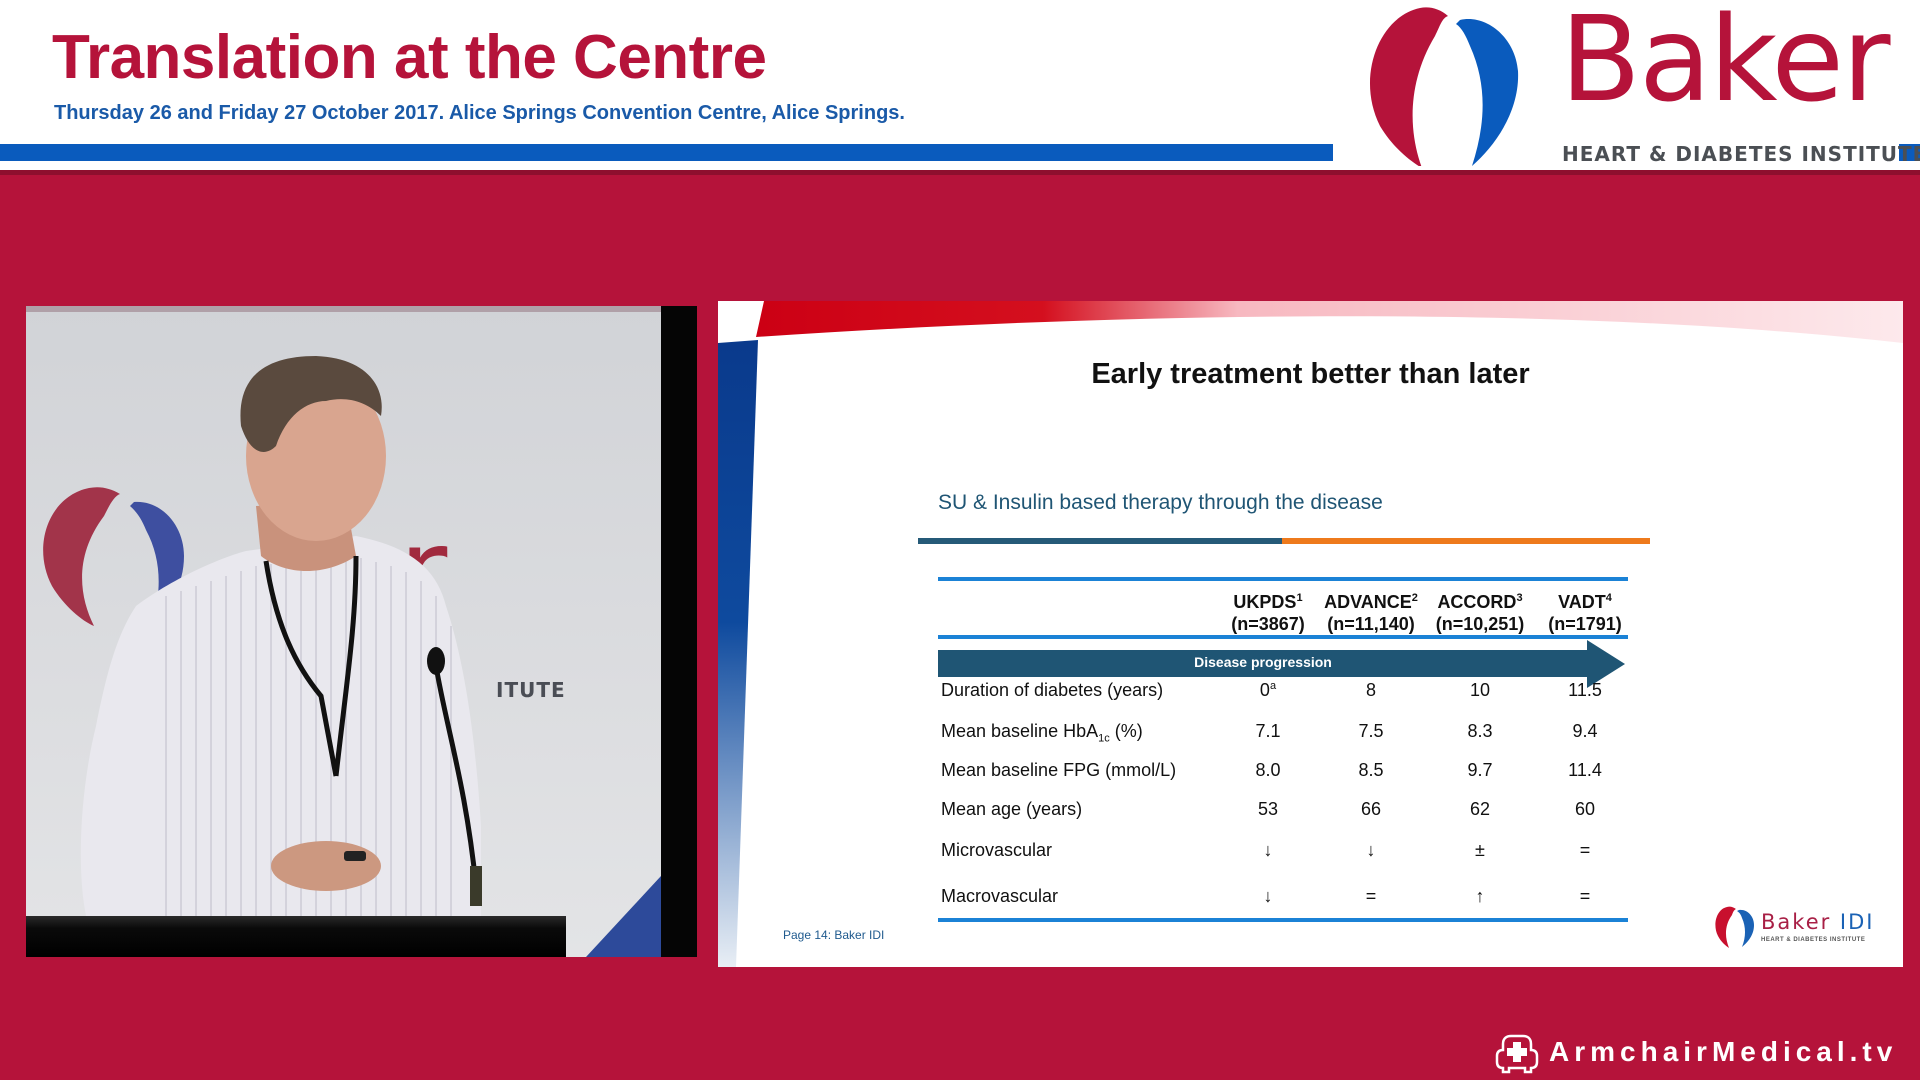 This screenshot has height=1080, width=1920. What do you see at coordinates (1741, 154) in the screenshot?
I see `logo-tagline: HEART & DIABETES INSTITUTE` at bounding box center [1741, 154].